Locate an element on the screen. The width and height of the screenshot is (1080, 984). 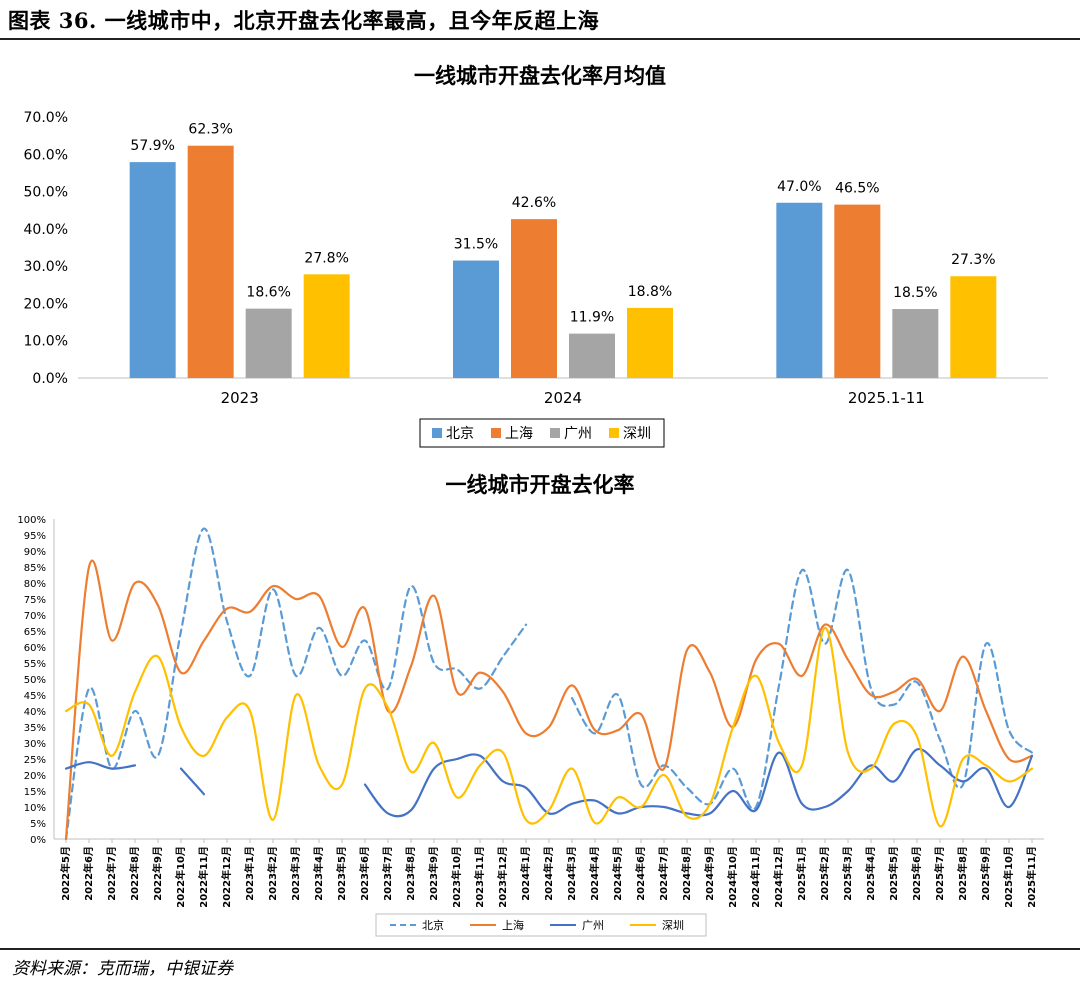
data-label: 47.0% is located at coordinates (799, 187).